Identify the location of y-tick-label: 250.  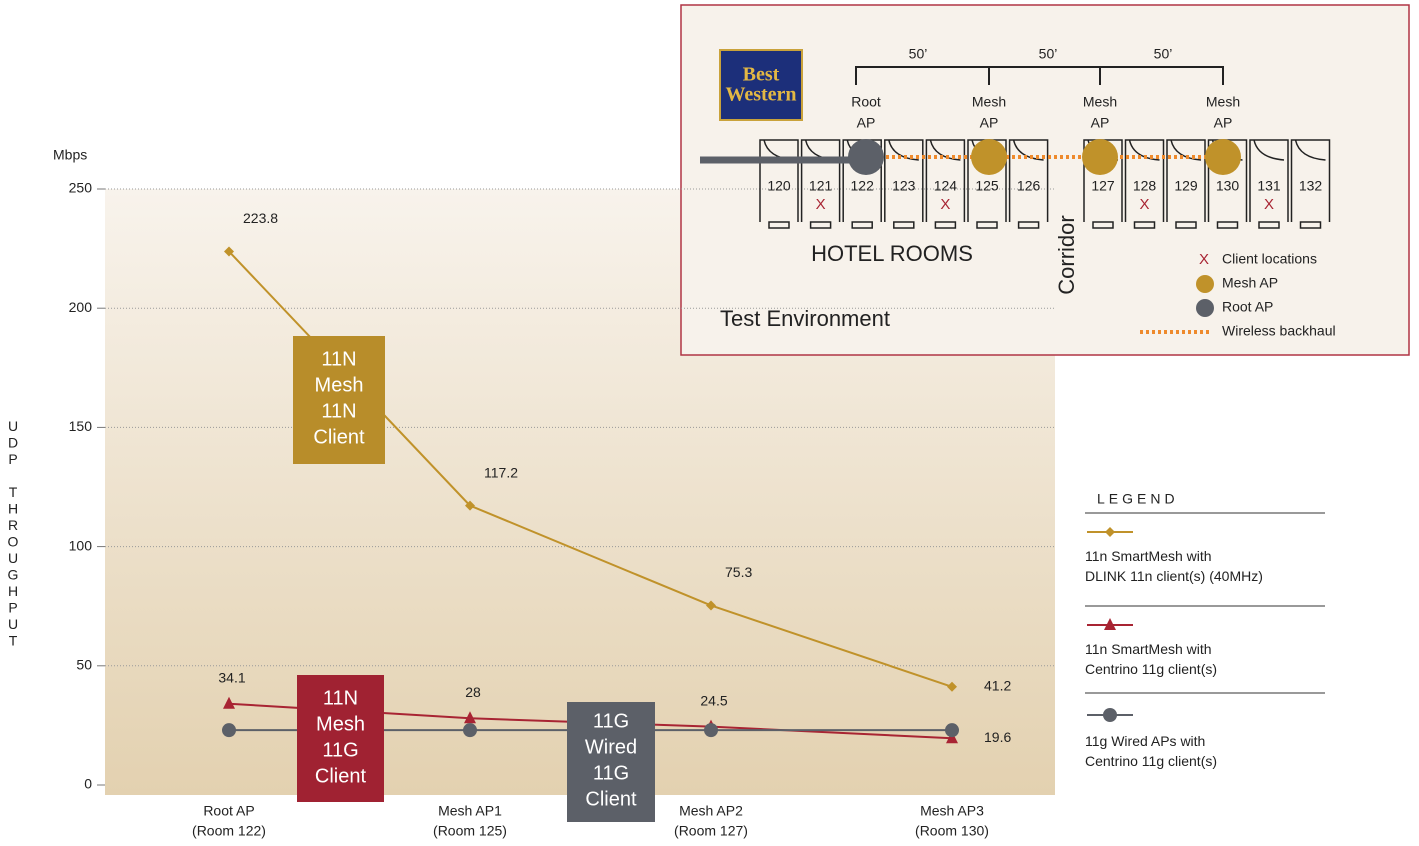
(81, 188).